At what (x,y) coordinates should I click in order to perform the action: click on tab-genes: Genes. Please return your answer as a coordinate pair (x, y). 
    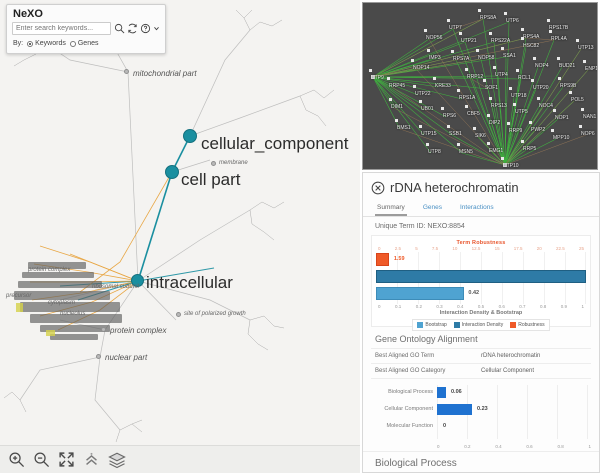
    Looking at the image, I should click on (432, 207).